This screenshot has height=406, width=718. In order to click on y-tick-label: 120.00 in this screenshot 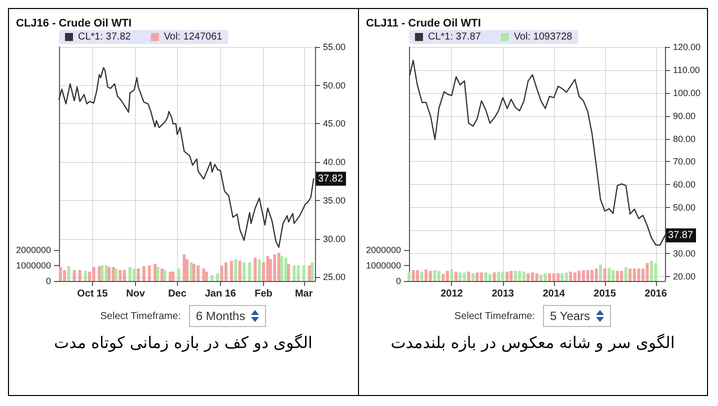, I will do `click(686, 47)`.